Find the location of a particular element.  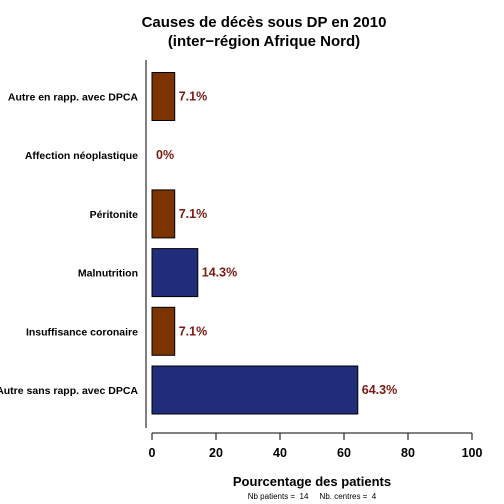

x-axis-ticks: 0 20 40 60 80 100 is located at coordinates (316, 446).